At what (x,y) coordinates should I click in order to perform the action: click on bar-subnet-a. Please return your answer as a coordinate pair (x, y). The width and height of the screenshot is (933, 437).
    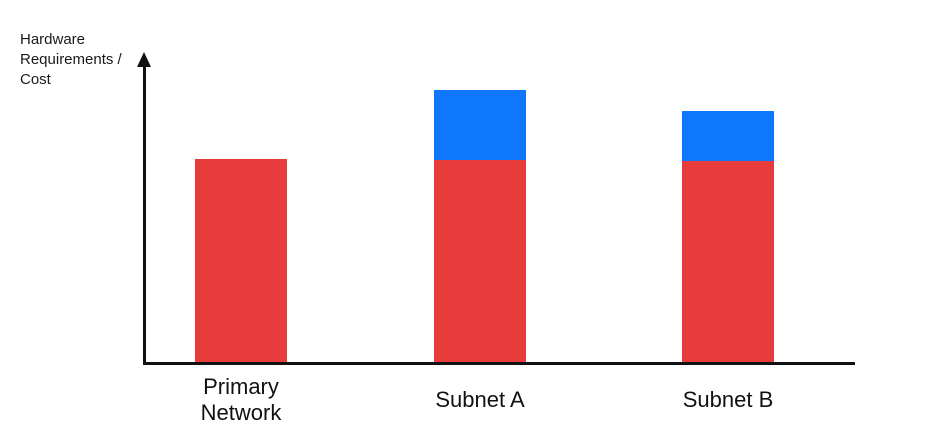
    Looking at the image, I should click on (480, 226).